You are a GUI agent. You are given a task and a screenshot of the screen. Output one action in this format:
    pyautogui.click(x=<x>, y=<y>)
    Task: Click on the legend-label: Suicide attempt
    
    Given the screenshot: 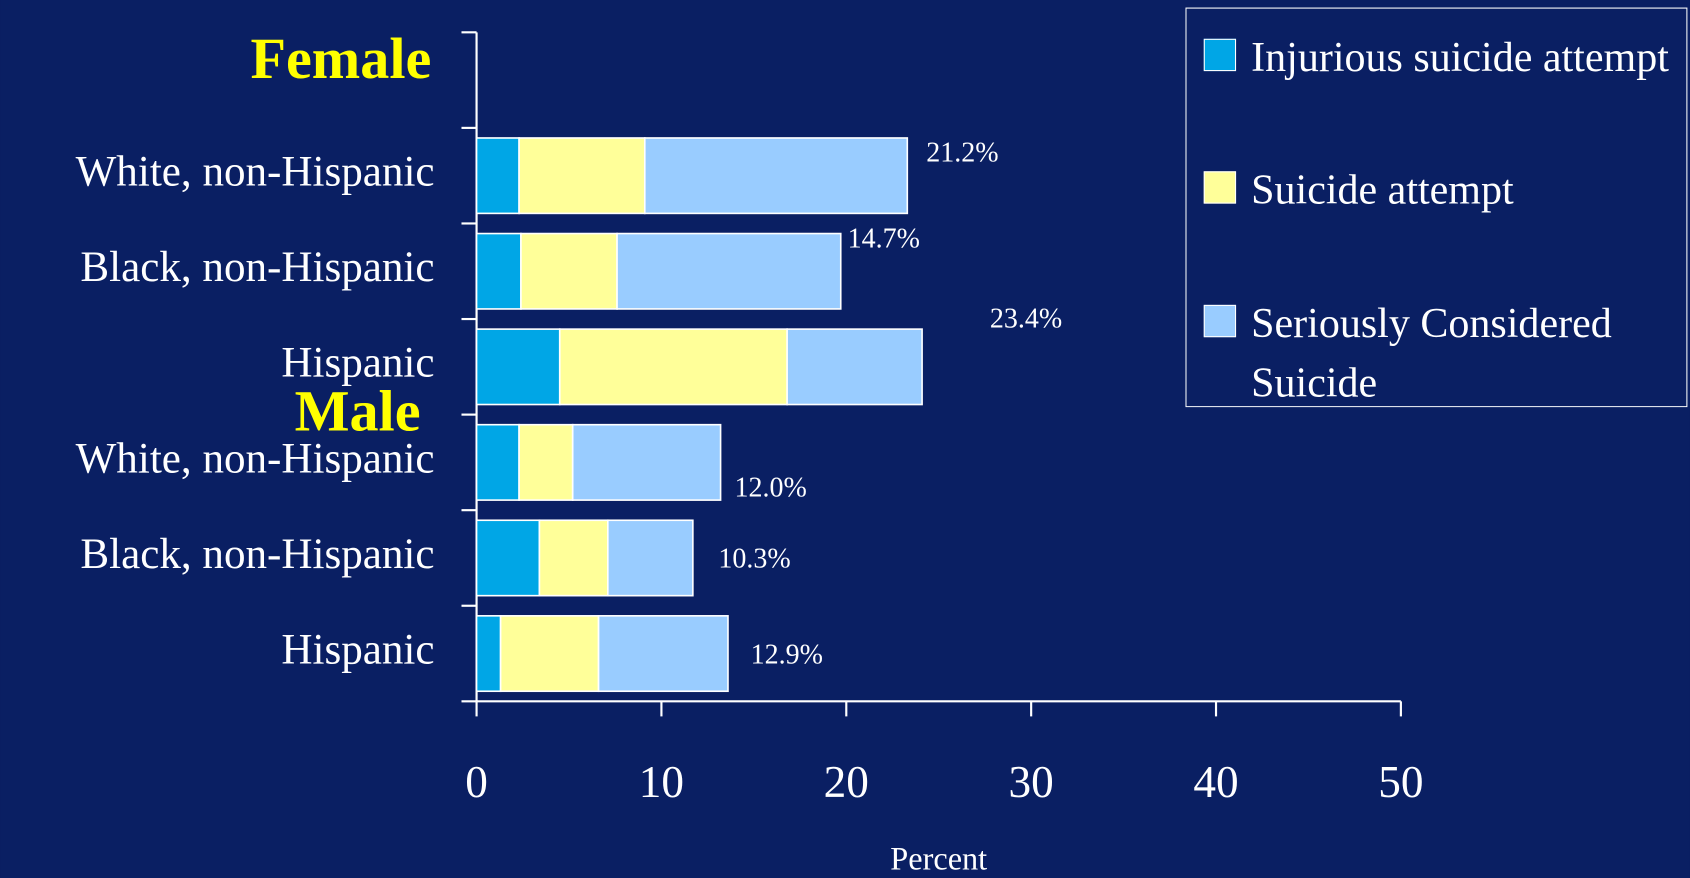 What is the action you would take?
    pyautogui.click(x=1382, y=190)
    